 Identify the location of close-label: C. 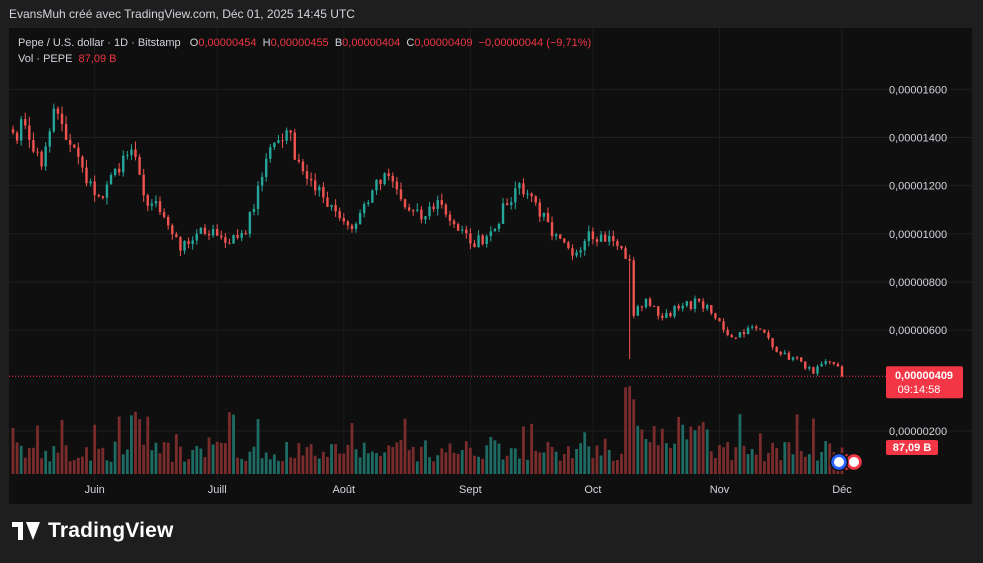
(410, 43).